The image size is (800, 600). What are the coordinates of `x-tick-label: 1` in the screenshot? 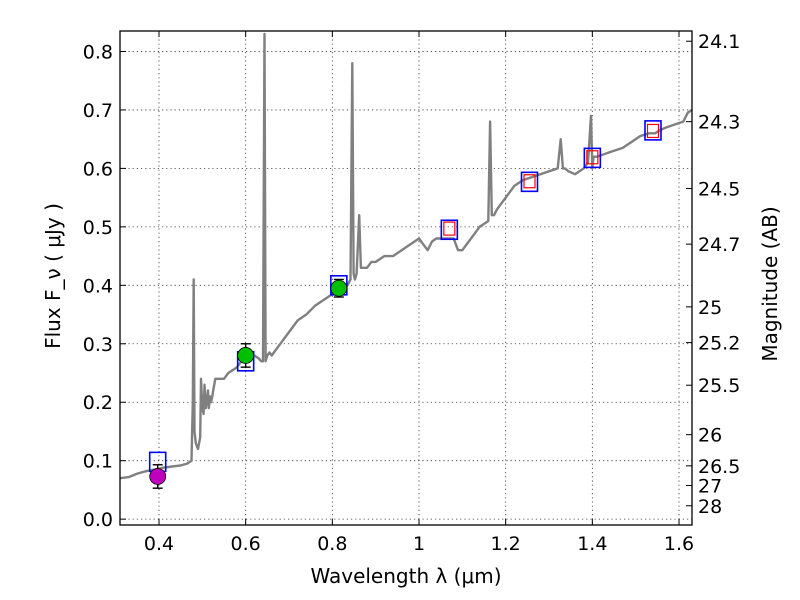 It's located at (419, 544).